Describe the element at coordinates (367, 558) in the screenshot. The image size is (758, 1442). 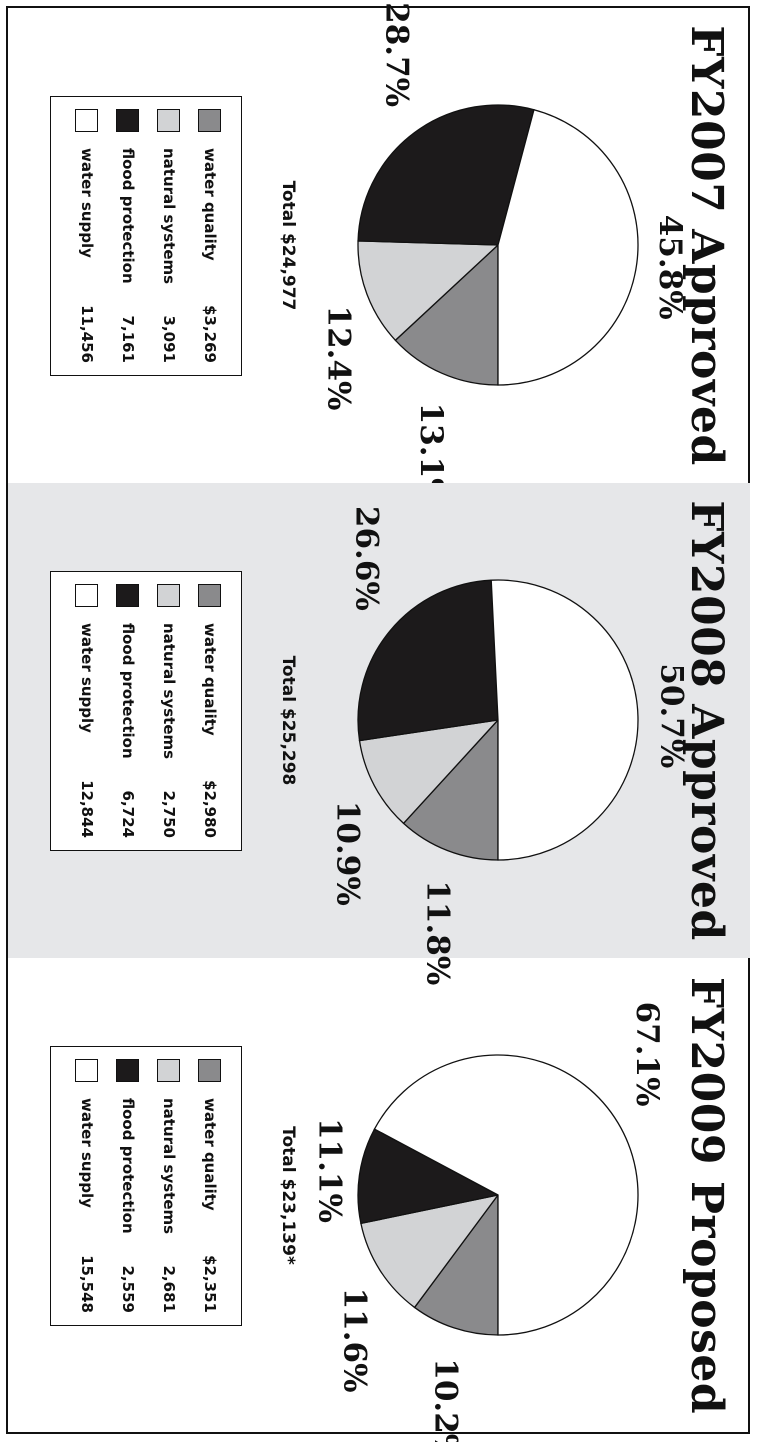
I see `pie-percent-label-flood-protection: 26.6%` at that location.